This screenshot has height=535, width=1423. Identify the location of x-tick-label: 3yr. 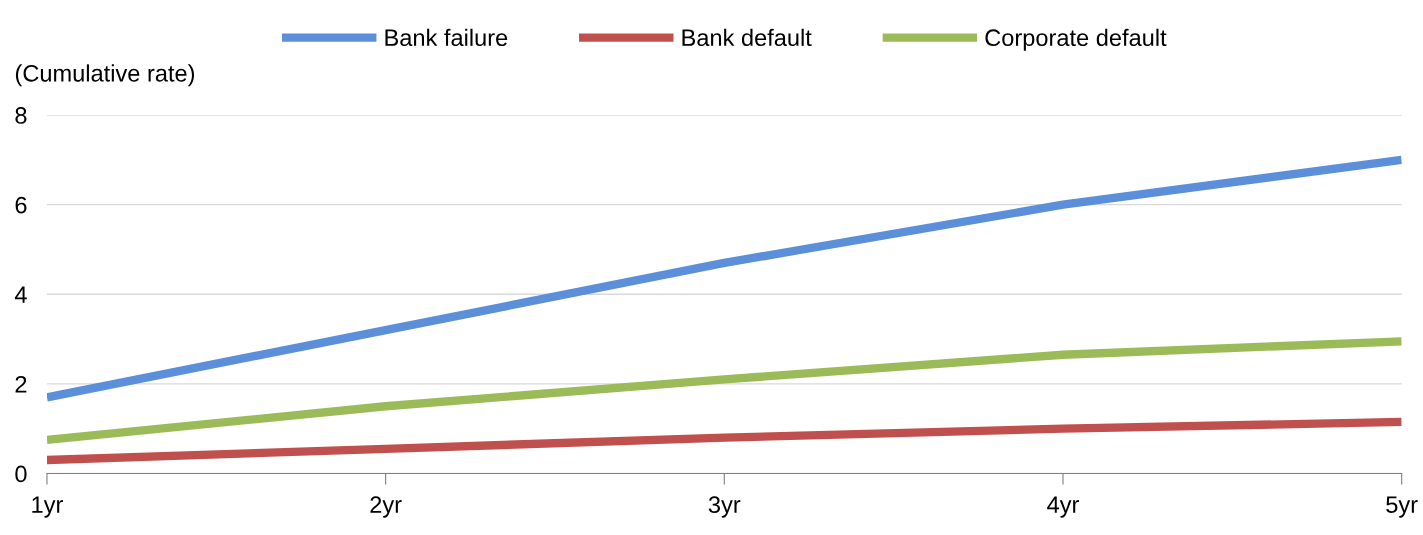
(724, 507).